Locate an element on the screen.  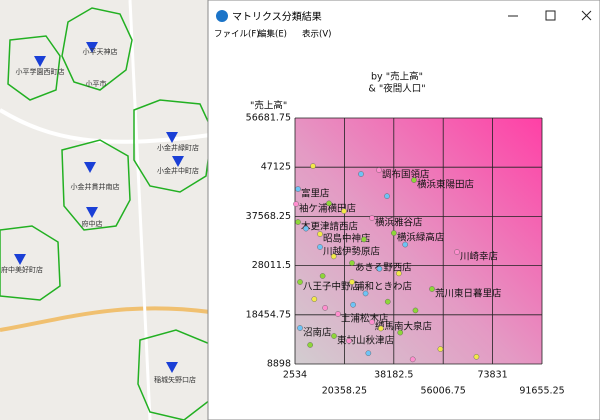
point-label: 昭島中神店 is located at coordinates (347, 239).